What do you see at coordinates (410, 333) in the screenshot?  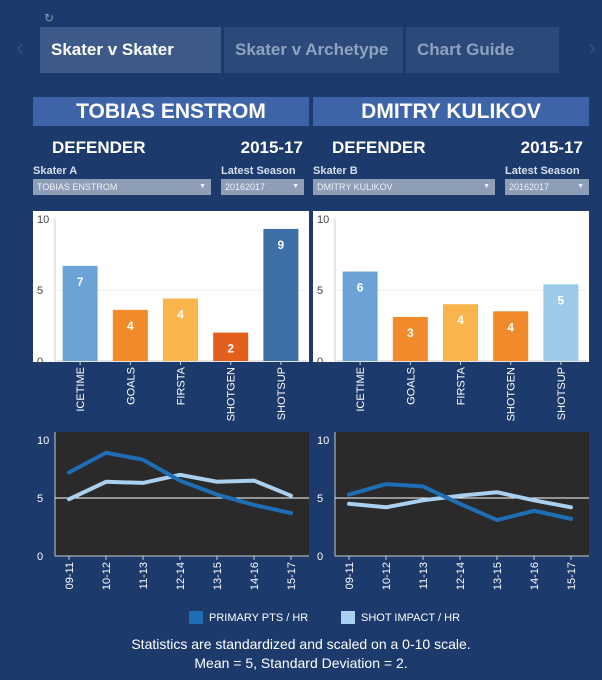 I see `bar-data-label: 3` at bounding box center [410, 333].